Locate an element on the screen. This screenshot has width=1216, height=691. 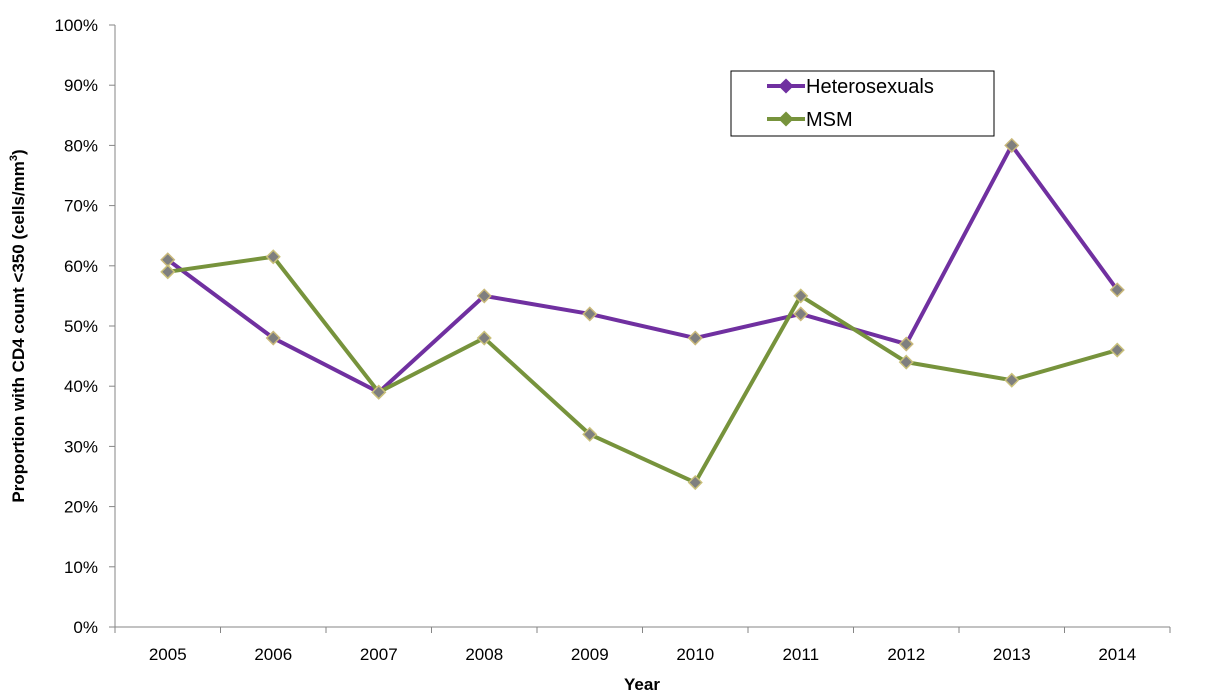
y-tick-label: 0% is located at coordinates (85, 627).